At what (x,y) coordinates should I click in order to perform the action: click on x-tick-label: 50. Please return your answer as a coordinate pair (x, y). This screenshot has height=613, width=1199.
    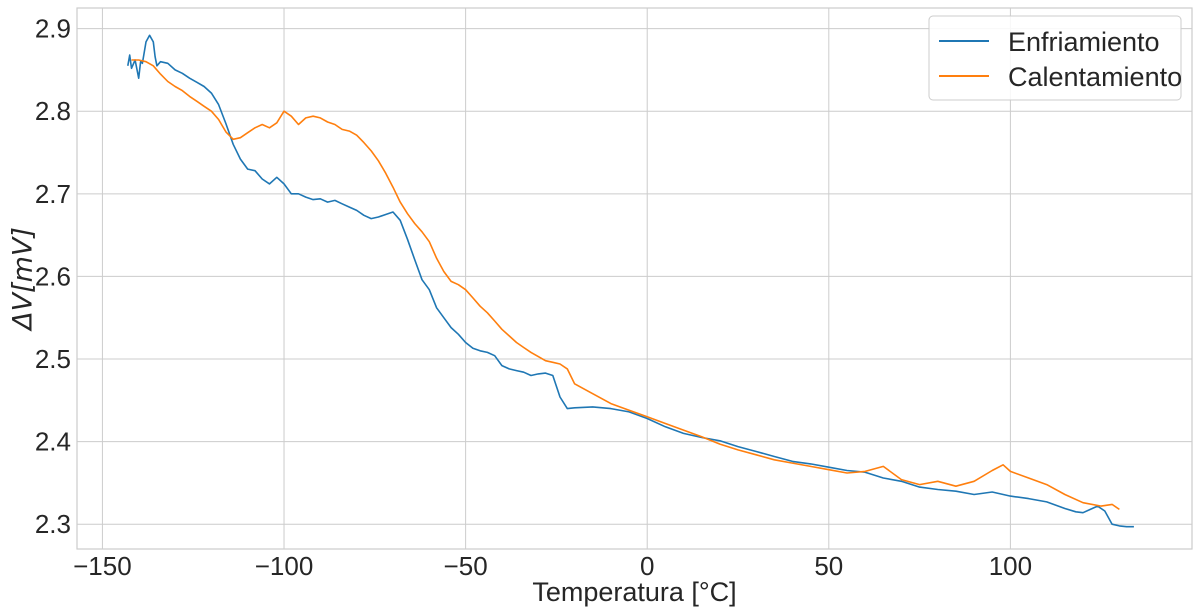
    Looking at the image, I should click on (828, 566).